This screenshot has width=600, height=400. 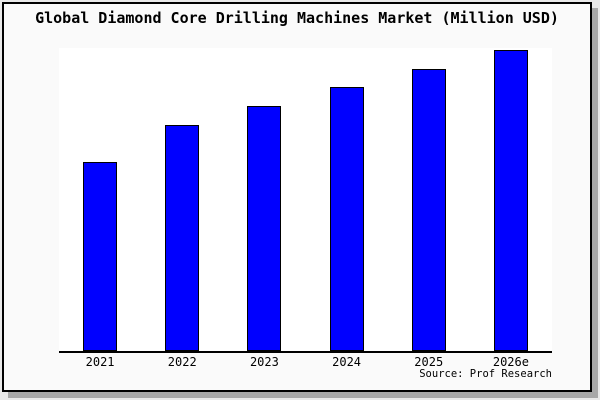 What do you see at coordinates (485, 374) in the screenshot?
I see `source-note: Source: Prof Research` at bounding box center [485, 374].